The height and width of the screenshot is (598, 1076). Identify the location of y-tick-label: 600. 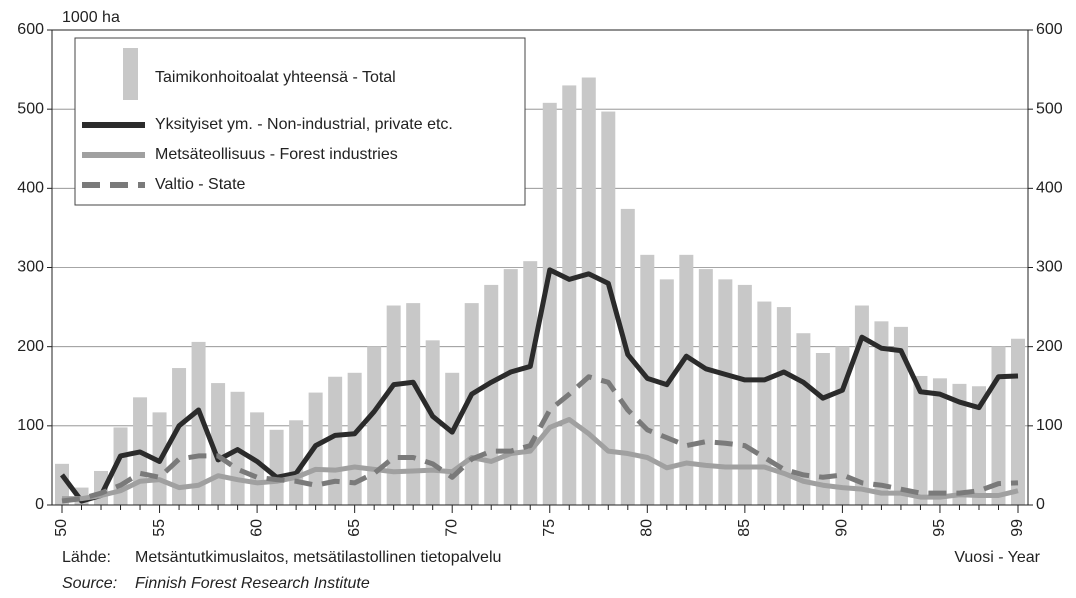
(30, 29).